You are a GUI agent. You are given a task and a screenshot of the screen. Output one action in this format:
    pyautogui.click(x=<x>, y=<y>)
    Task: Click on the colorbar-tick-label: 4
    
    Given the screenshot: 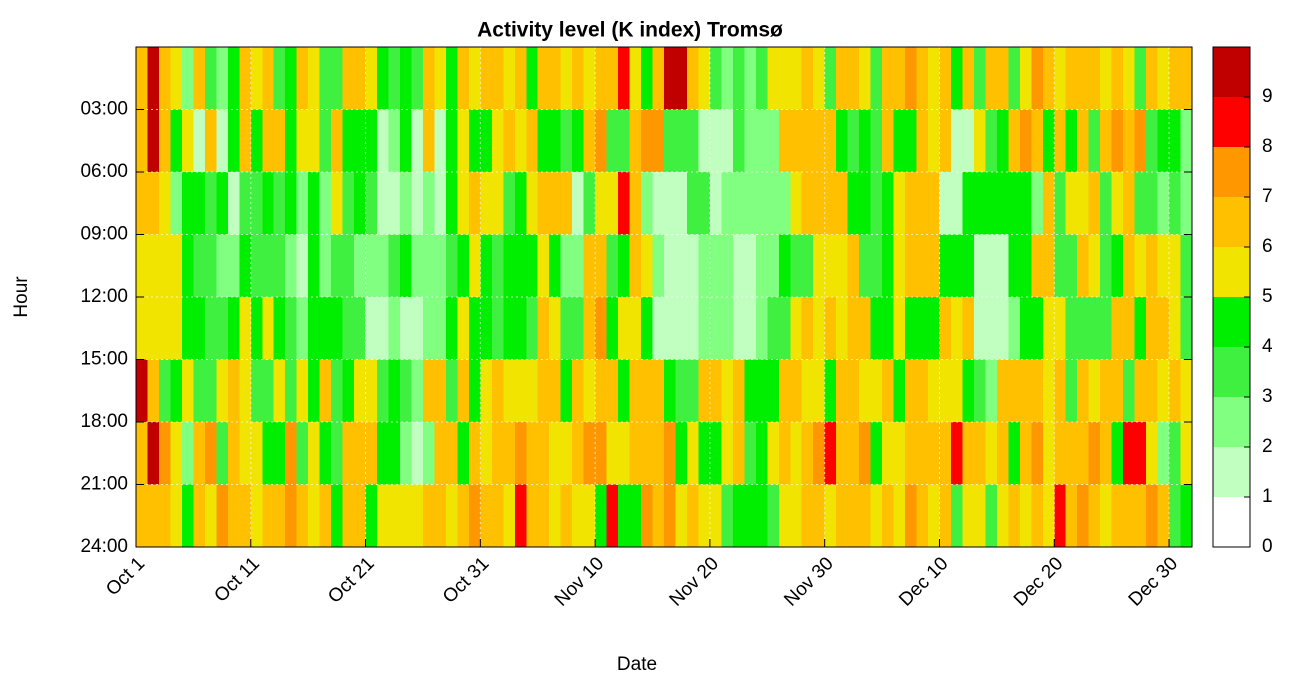 What is the action you would take?
    pyautogui.click(x=1267, y=346)
    